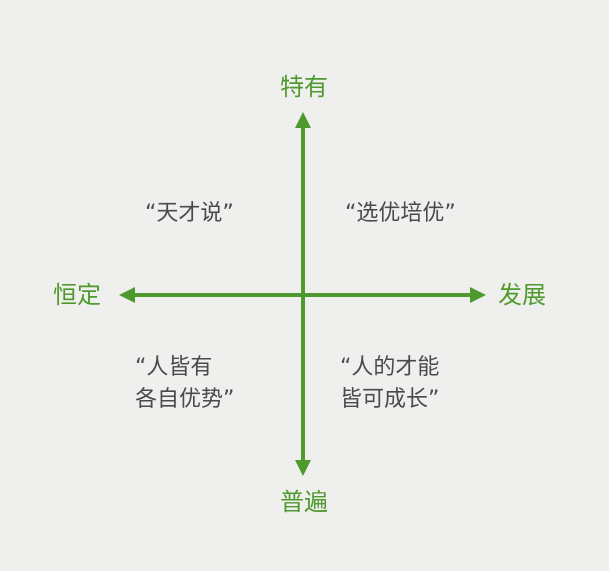  What do you see at coordinates (127, 295) in the screenshot?
I see `left-arrowhead` at bounding box center [127, 295].